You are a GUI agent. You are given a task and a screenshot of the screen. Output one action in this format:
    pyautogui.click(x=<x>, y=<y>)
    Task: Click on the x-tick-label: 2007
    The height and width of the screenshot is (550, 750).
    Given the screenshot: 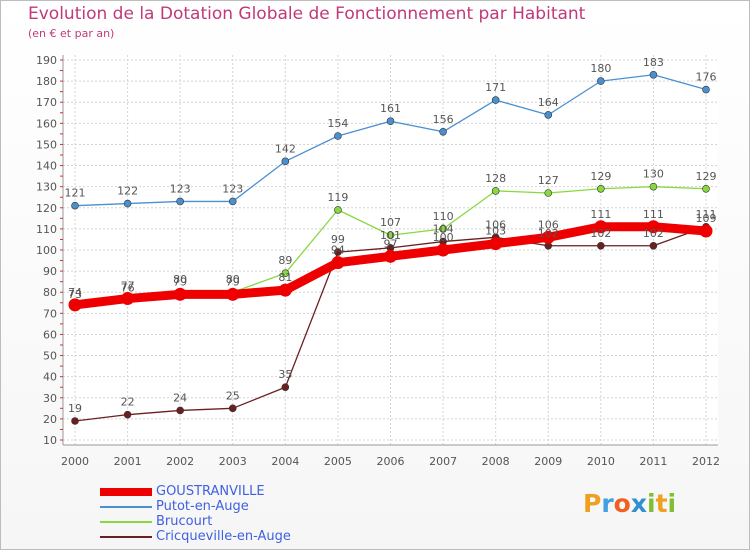 What is the action you would take?
    pyautogui.click(x=443, y=461)
    